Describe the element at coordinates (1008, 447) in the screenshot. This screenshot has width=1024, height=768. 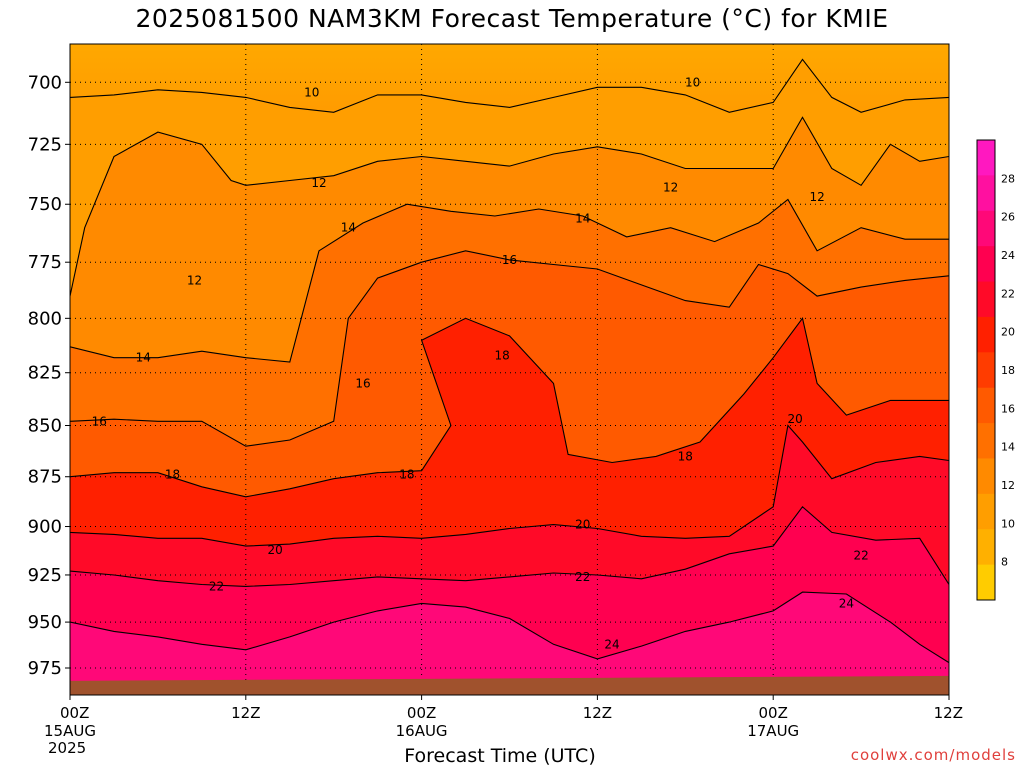
I see `colorbar-tick-14: 14` at that location.